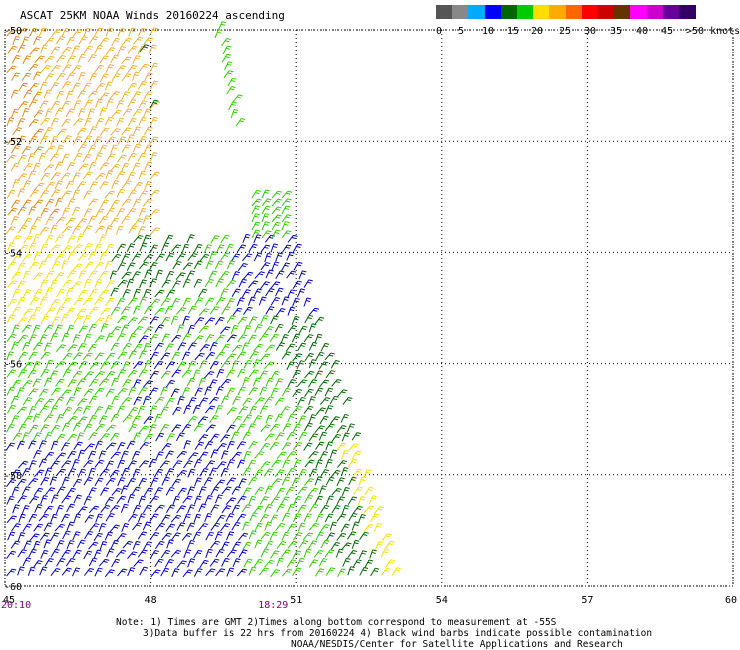 The width and height of the screenshot is (740, 650). Describe the element at coordinates (151, 600) in the screenshot. I see `lon-label: 48` at that location.